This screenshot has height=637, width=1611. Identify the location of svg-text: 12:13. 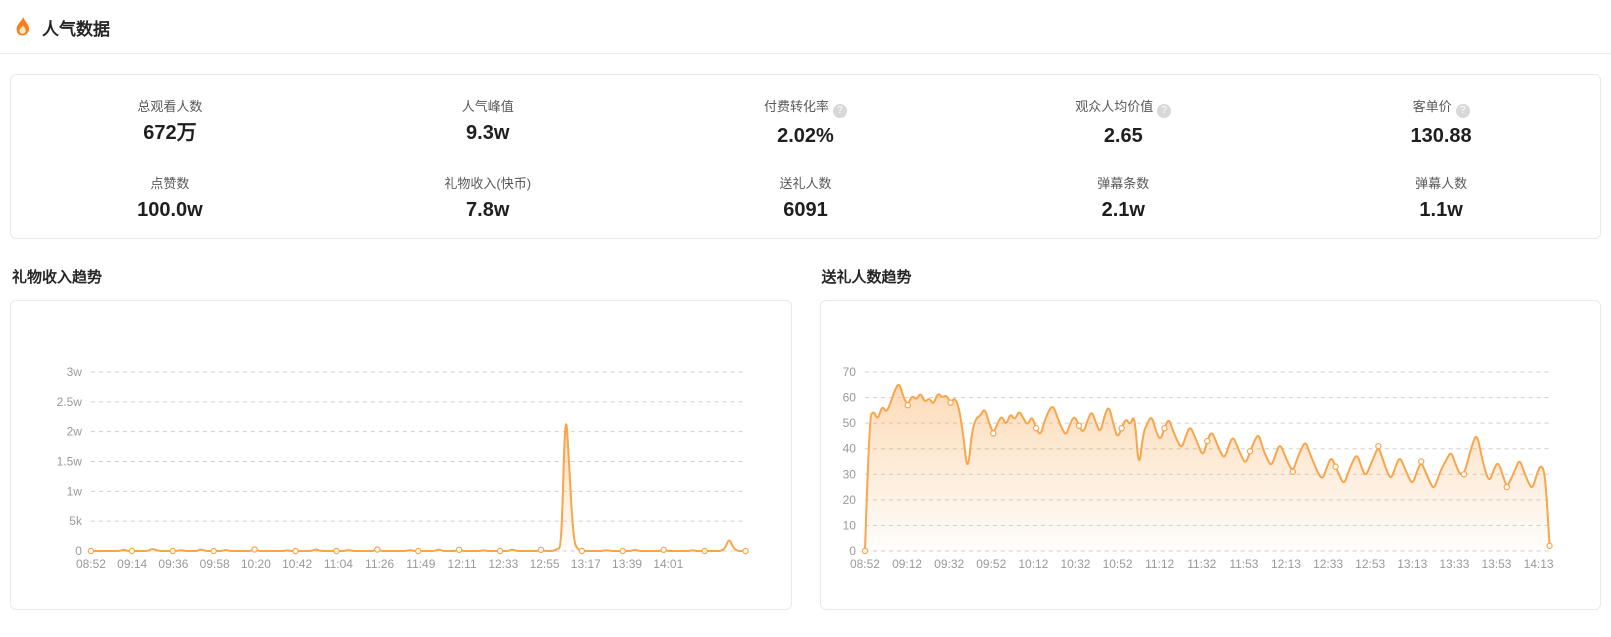
(1285, 564).